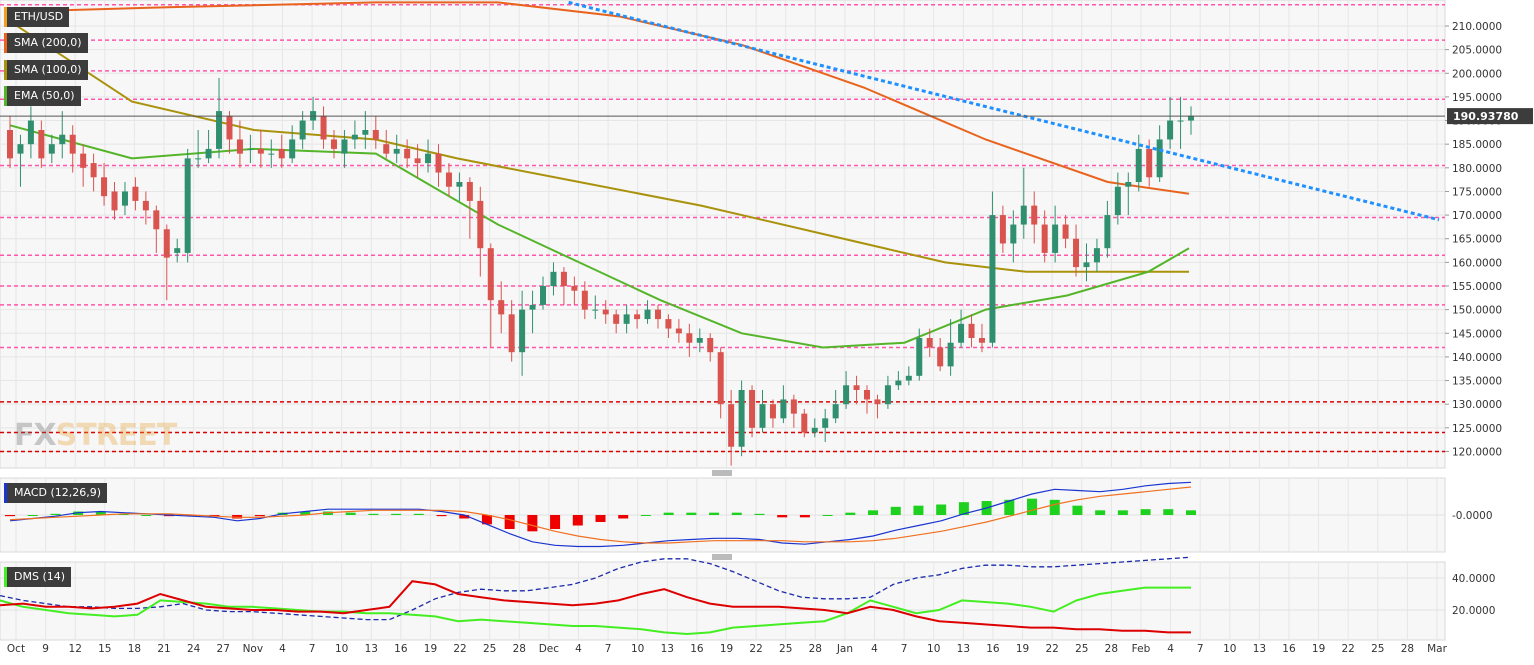 Image resolution: width=1534 pixels, height=665 pixels. I want to click on current-price-tag, so click(1490, 116).